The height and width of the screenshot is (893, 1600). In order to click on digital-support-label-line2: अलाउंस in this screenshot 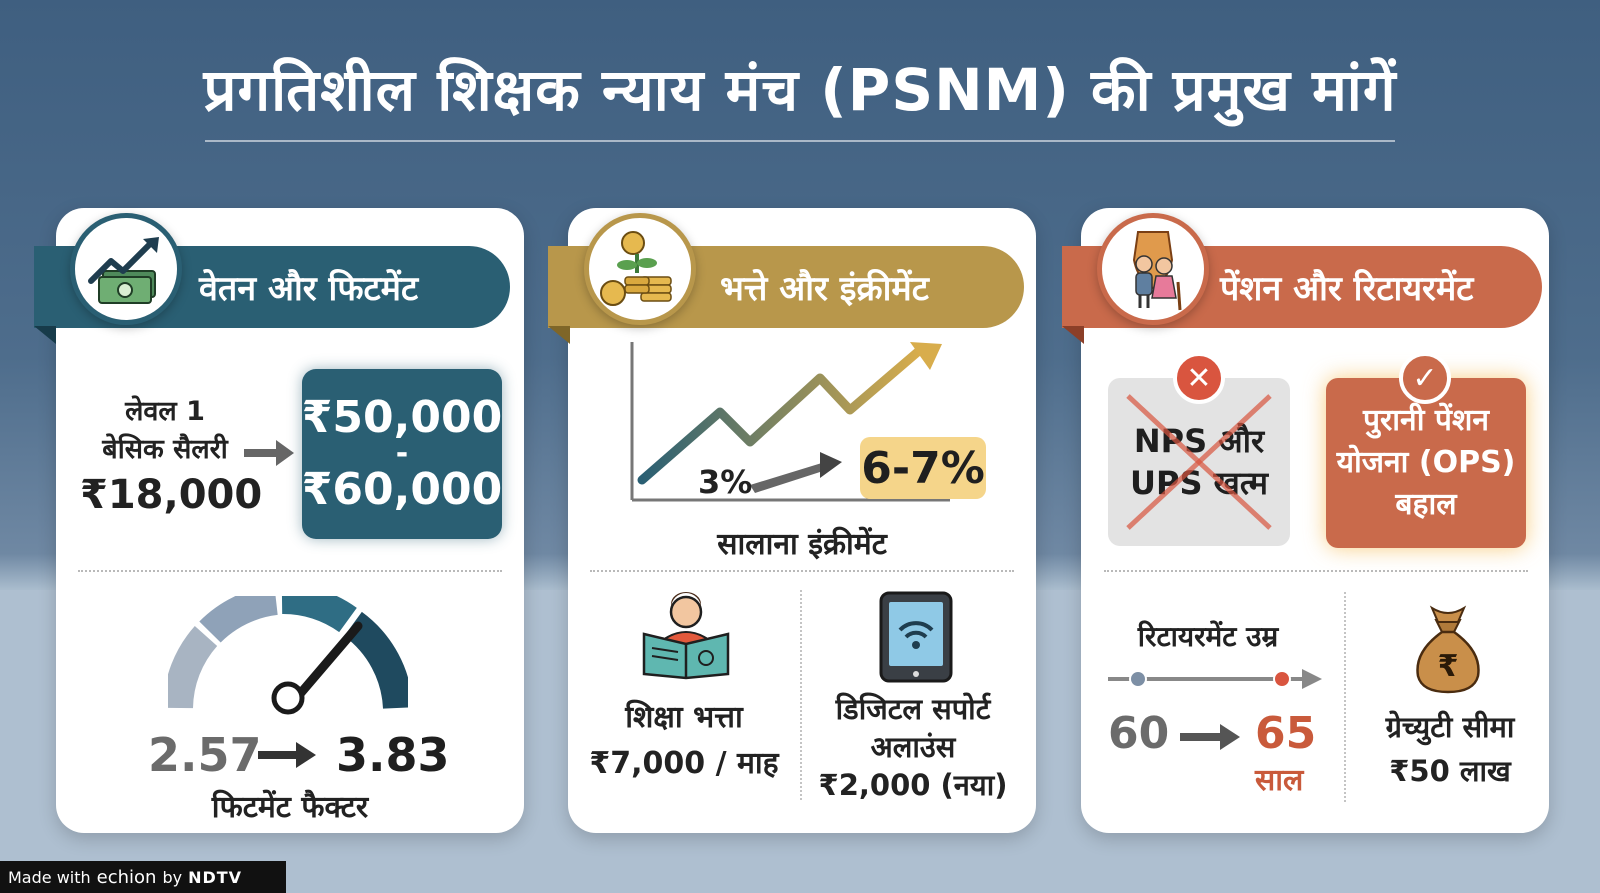, I will do `click(913, 747)`.